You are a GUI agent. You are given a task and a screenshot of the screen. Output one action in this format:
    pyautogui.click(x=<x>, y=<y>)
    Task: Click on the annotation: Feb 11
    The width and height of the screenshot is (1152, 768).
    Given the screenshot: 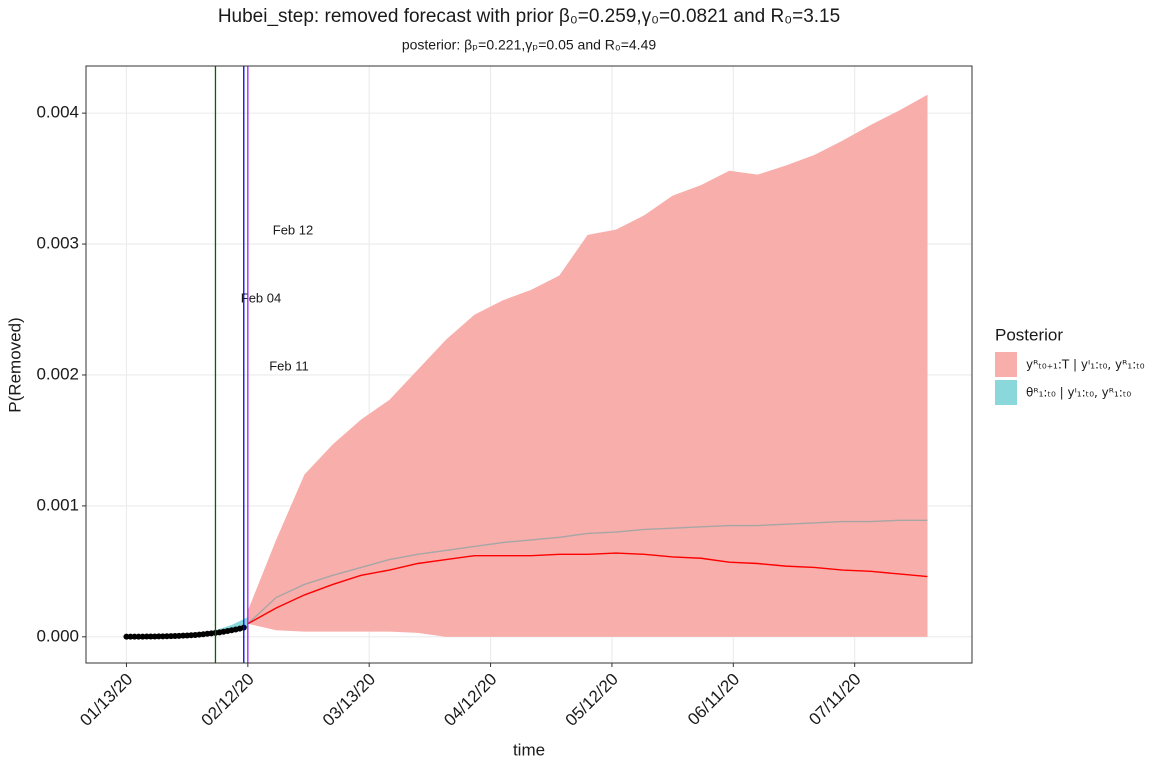 What is the action you would take?
    pyautogui.click(x=289, y=365)
    